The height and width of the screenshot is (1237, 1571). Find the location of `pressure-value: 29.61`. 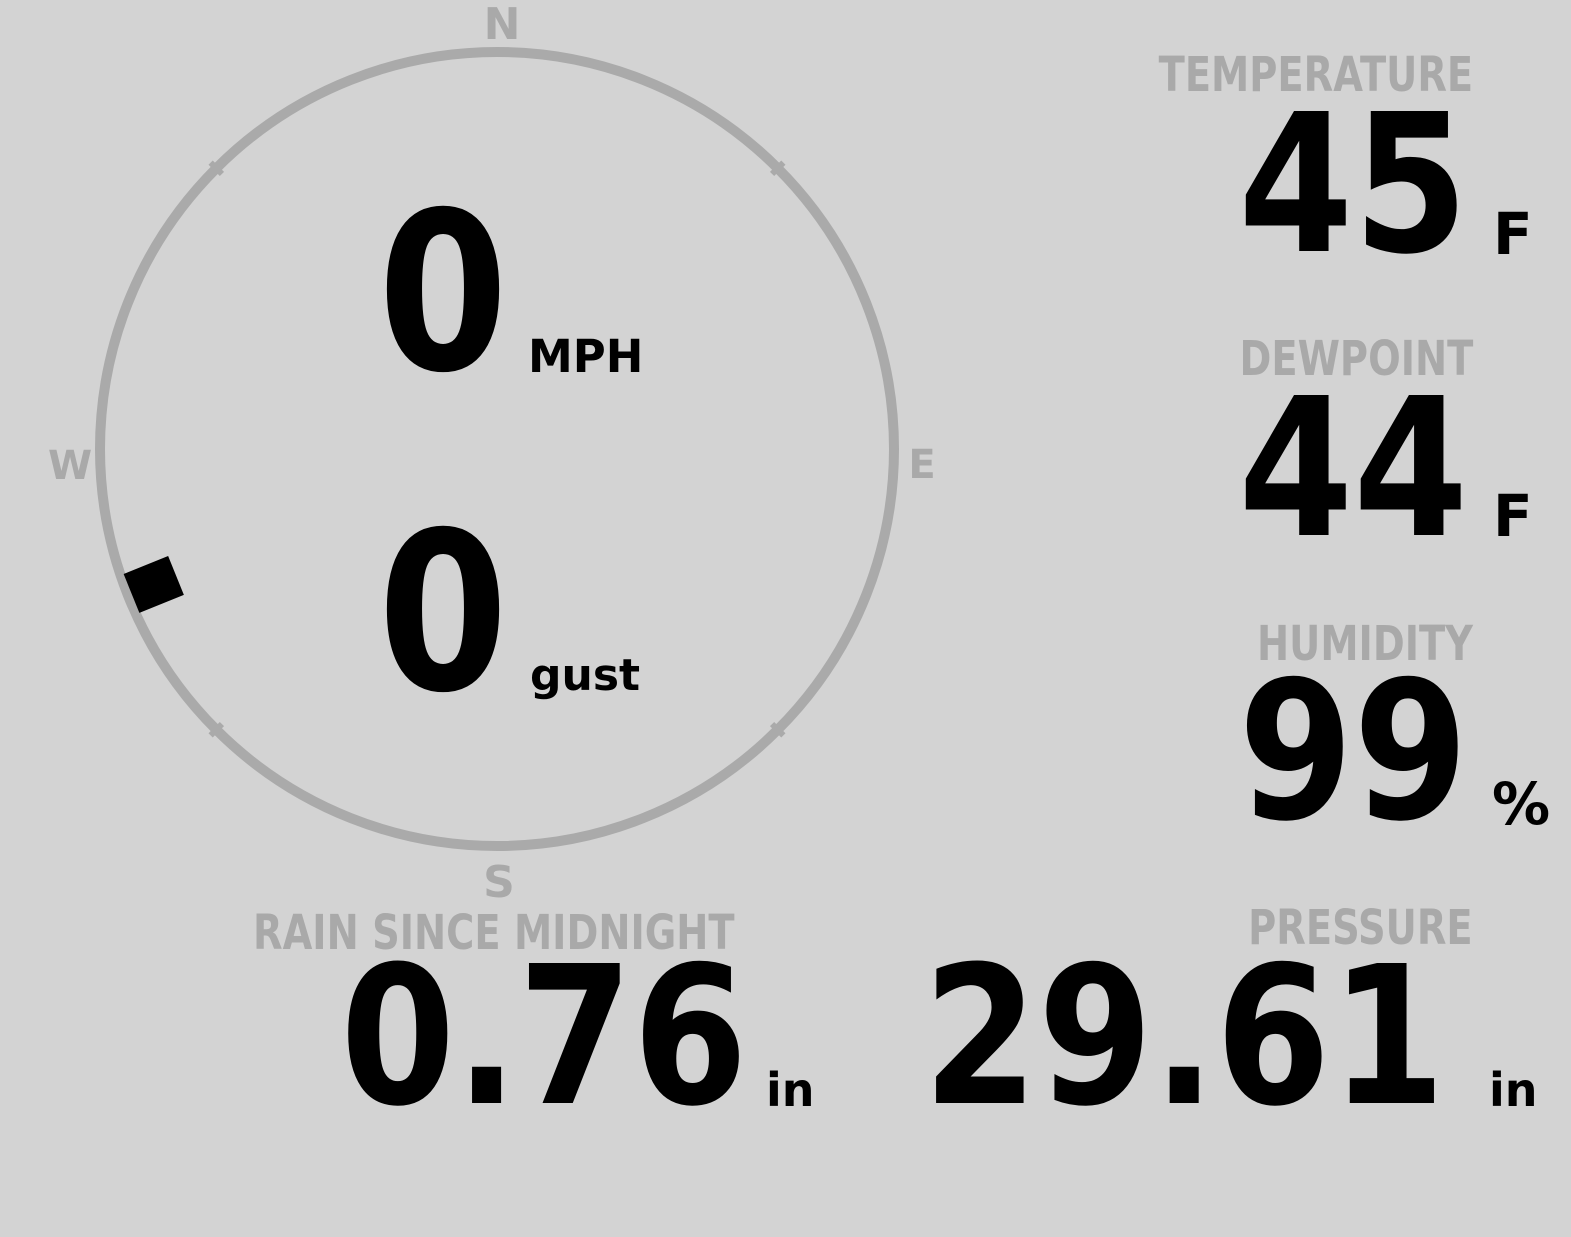

pressure-value: 29.61 is located at coordinates (1183, 1037).